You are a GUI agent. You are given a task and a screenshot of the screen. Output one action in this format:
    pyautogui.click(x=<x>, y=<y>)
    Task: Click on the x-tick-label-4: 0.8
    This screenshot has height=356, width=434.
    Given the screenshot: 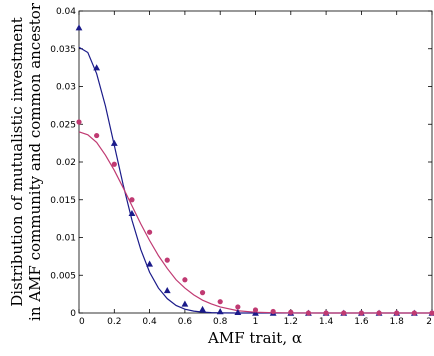 What is the action you would take?
    pyautogui.click(x=220, y=322)
    